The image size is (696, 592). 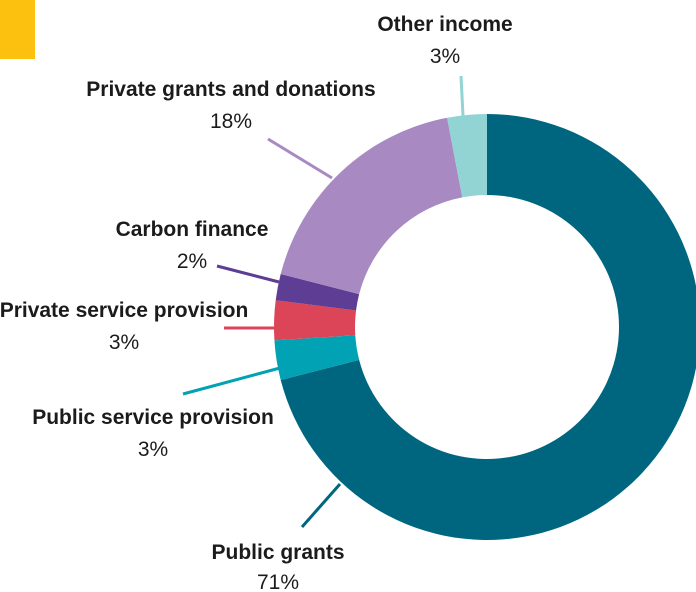 I want to click on label-other-income: Other income, so click(x=444, y=24).